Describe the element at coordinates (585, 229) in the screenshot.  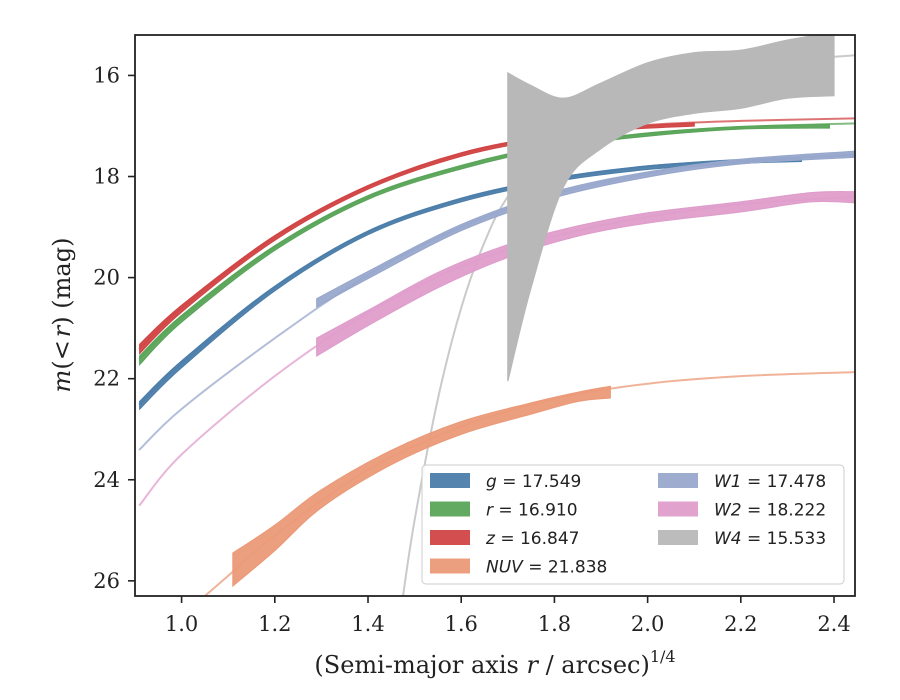
I see `band-W1` at that location.